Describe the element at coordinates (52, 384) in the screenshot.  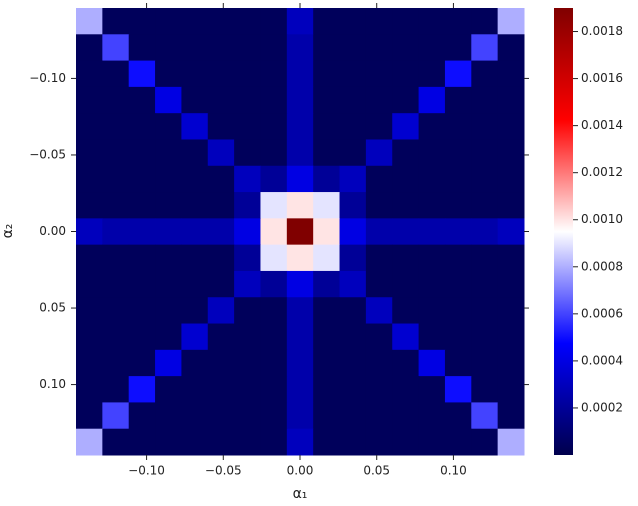
I see `y-tick-label: 0.10` at that location.